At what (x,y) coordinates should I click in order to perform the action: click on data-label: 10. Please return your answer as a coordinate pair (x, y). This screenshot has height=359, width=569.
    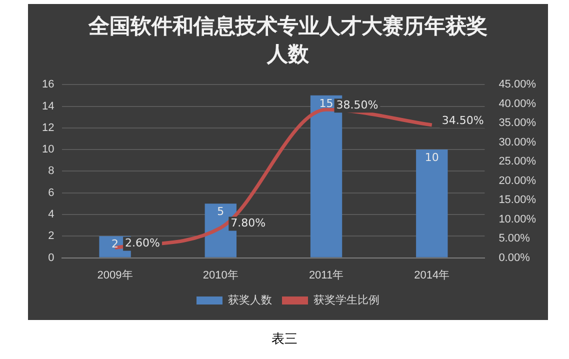
    Looking at the image, I should click on (431, 157).